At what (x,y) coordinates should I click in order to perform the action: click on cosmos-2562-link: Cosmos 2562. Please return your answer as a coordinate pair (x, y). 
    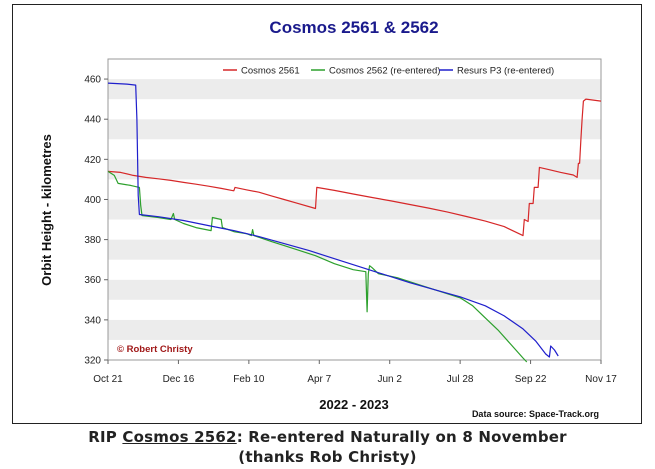
    Looking at the image, I should click on (179, 437).